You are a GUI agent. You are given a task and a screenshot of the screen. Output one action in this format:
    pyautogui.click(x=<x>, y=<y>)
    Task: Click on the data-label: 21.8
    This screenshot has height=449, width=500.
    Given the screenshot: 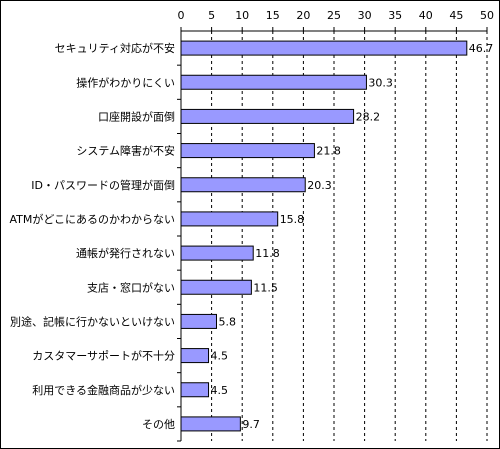 What is the action you would take?
    pyautogui.click(x=328, y=151)
    